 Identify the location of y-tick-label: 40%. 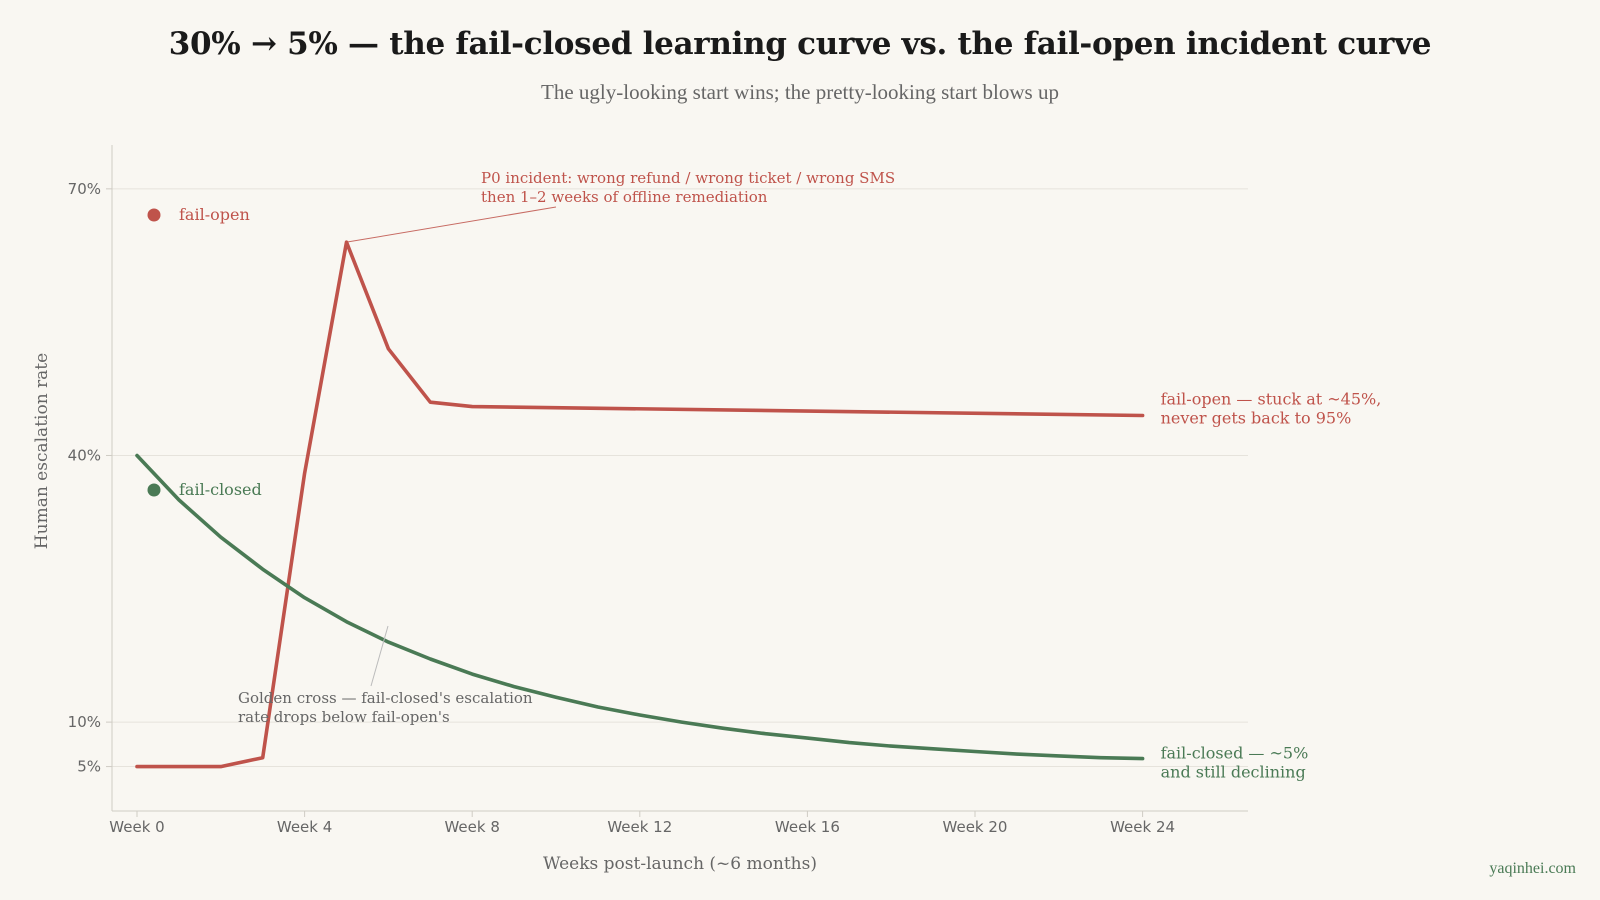
(84, 455).